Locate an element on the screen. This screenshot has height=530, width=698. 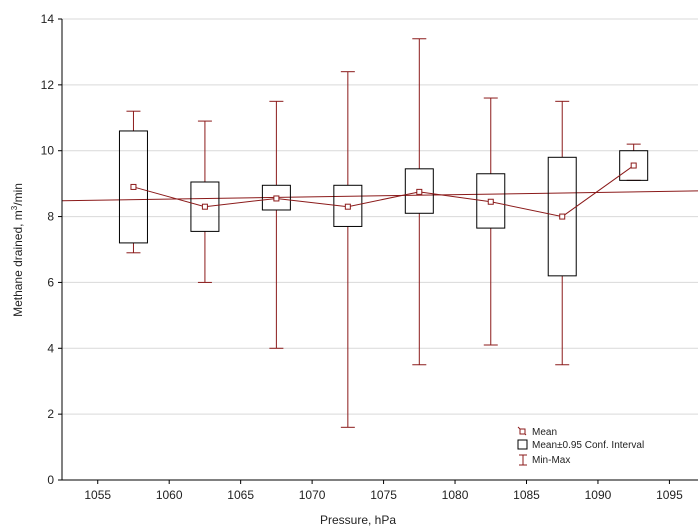
y-tick-label: 2 is located at coordinates (50, 414).